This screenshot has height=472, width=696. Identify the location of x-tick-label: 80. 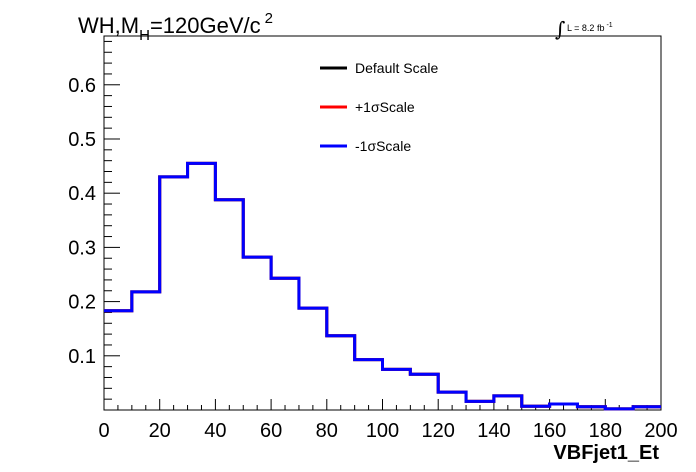
(327, 431).